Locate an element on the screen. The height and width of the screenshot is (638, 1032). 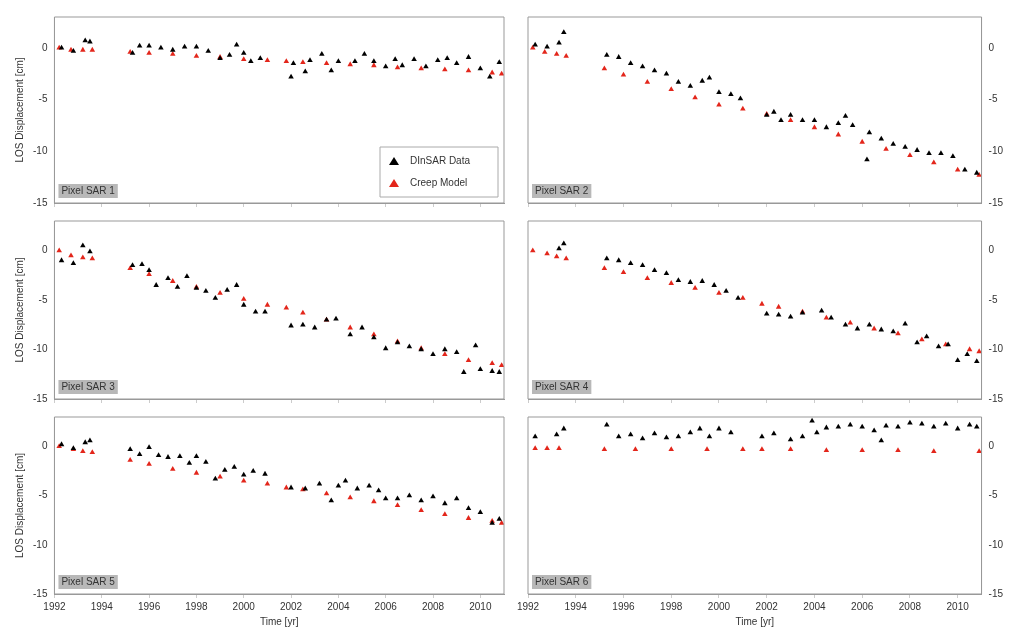
annotation: Pixel SAR 6 is located at coordinates (562, 581).